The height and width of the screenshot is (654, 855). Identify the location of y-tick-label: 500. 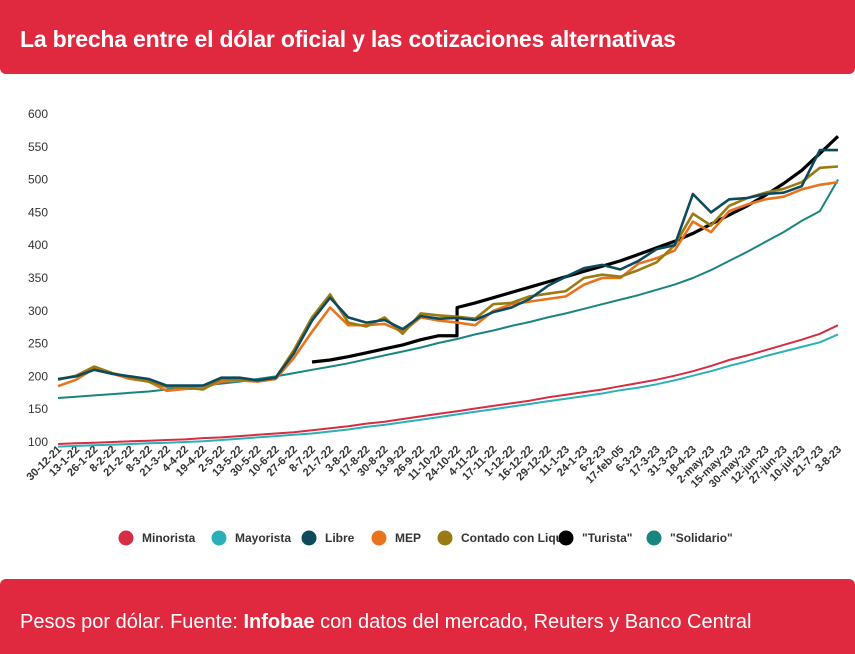
(38, 180).